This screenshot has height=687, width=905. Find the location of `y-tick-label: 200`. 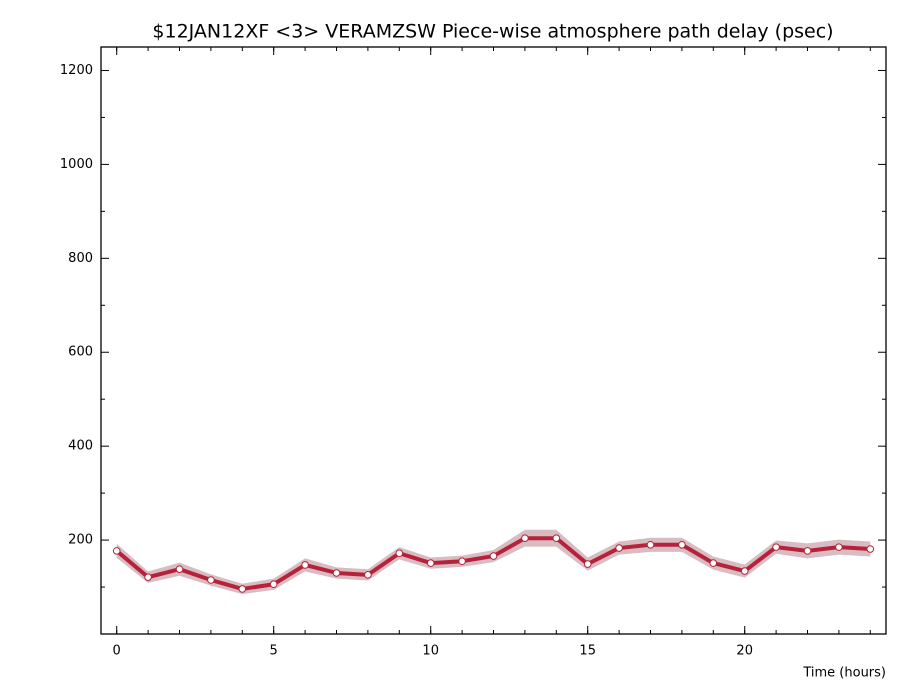

y-tick-label: 200 is located at coordinates (80, 540).